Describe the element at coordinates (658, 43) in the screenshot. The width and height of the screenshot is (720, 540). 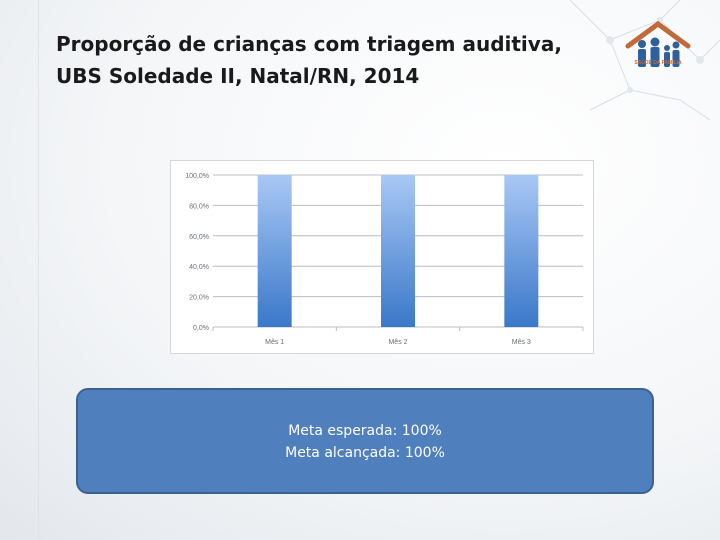
I see `family-icon` at that location.